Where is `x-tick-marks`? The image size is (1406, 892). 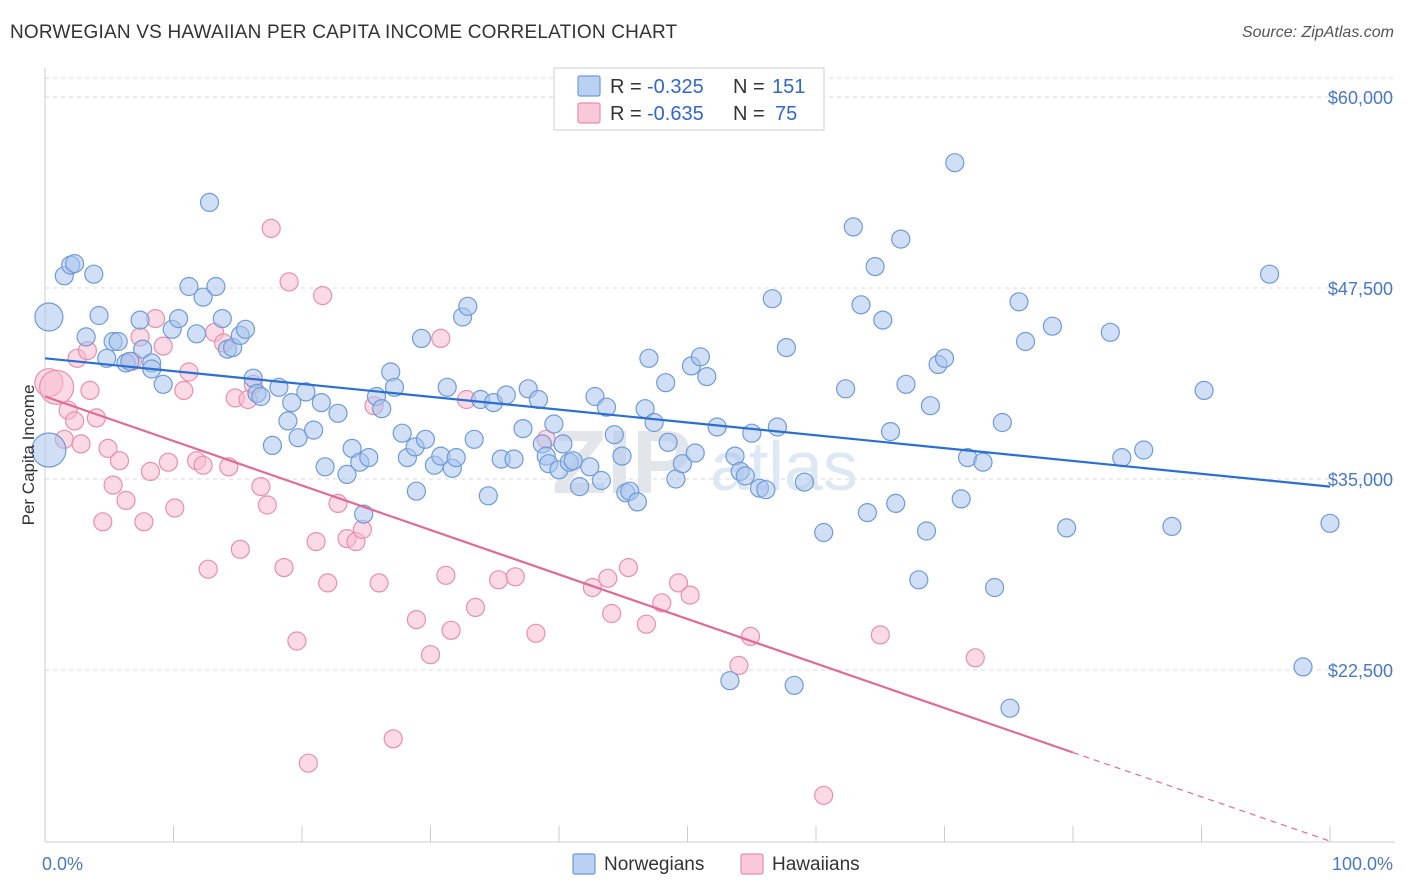 x-tick-marks is located at coordinates (687, 834).